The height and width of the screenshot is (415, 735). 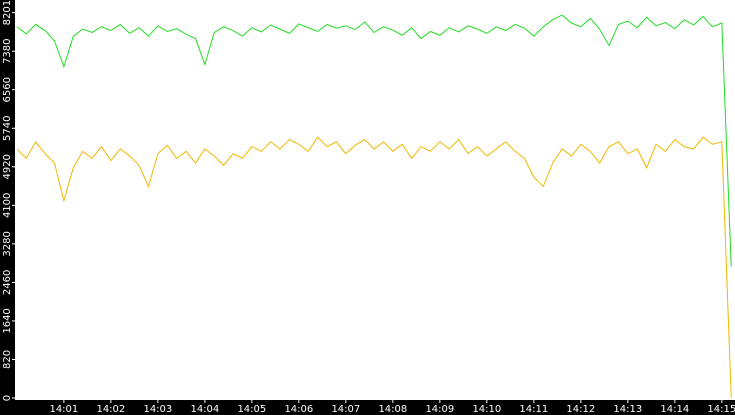 What do you see at coordinates (7, 282) in the screenshot?
I see `y-tick-label: 2460` at bounding box center [7, 282].